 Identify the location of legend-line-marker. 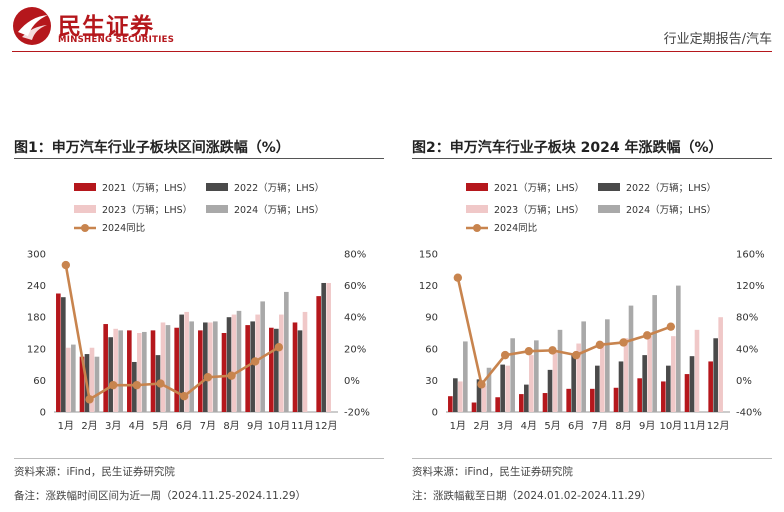
(85, 228).